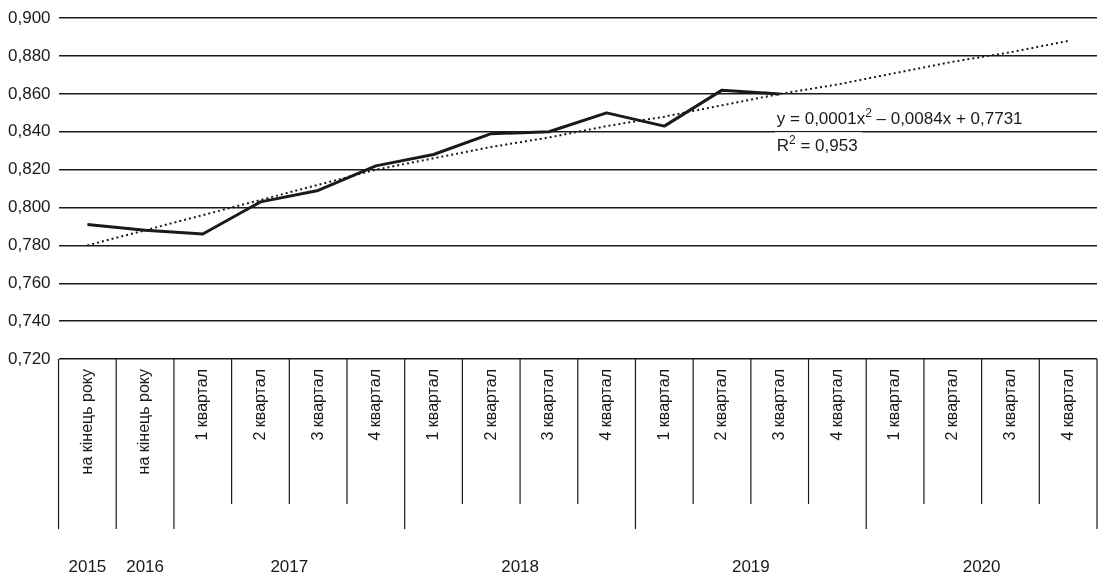 This screenshot has height=584, width=1112. I want to click on text: 2016, so click(145, 566).